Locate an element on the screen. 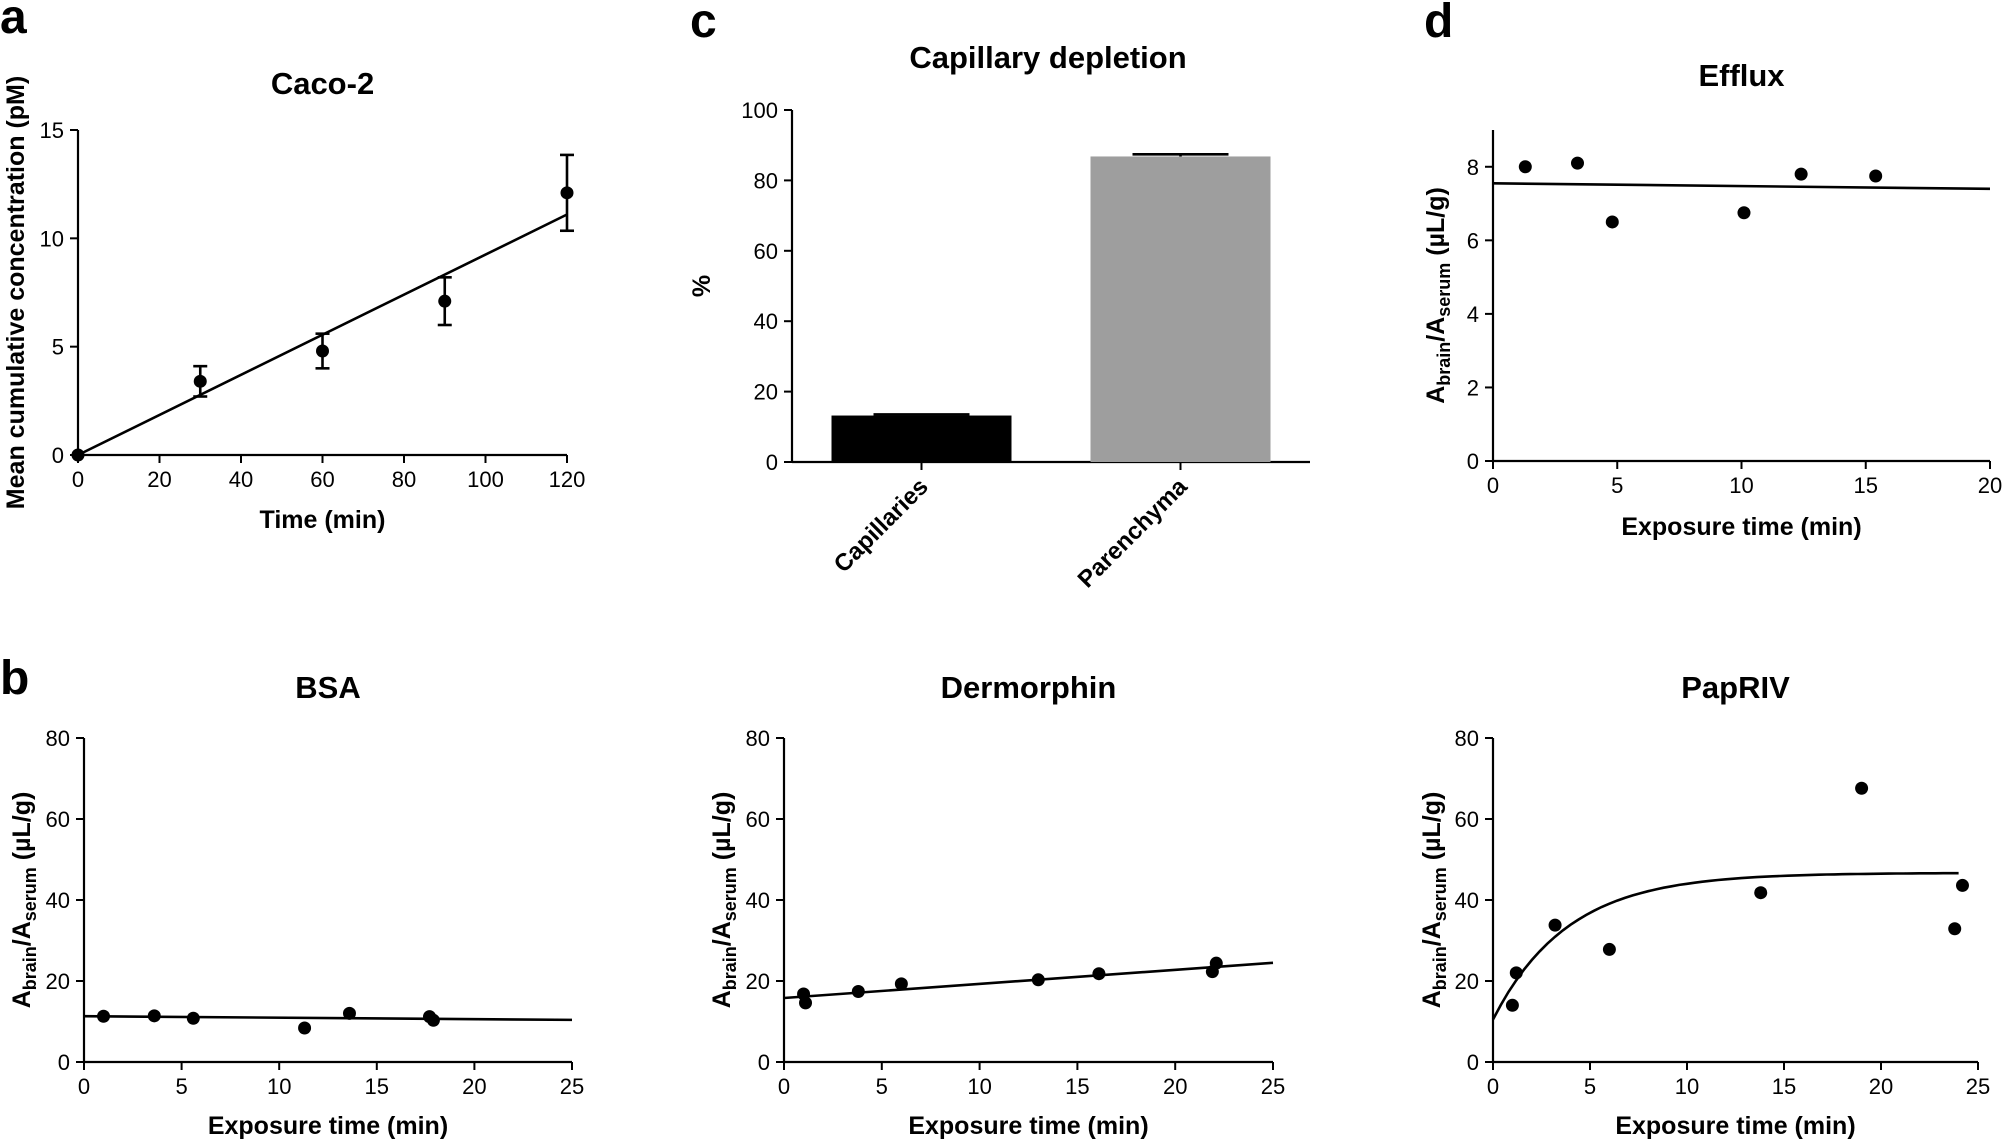 This screenshot has width=2006, height=1142. dermorphin-ytick-label: 20 is located at coordinates (758, 981).